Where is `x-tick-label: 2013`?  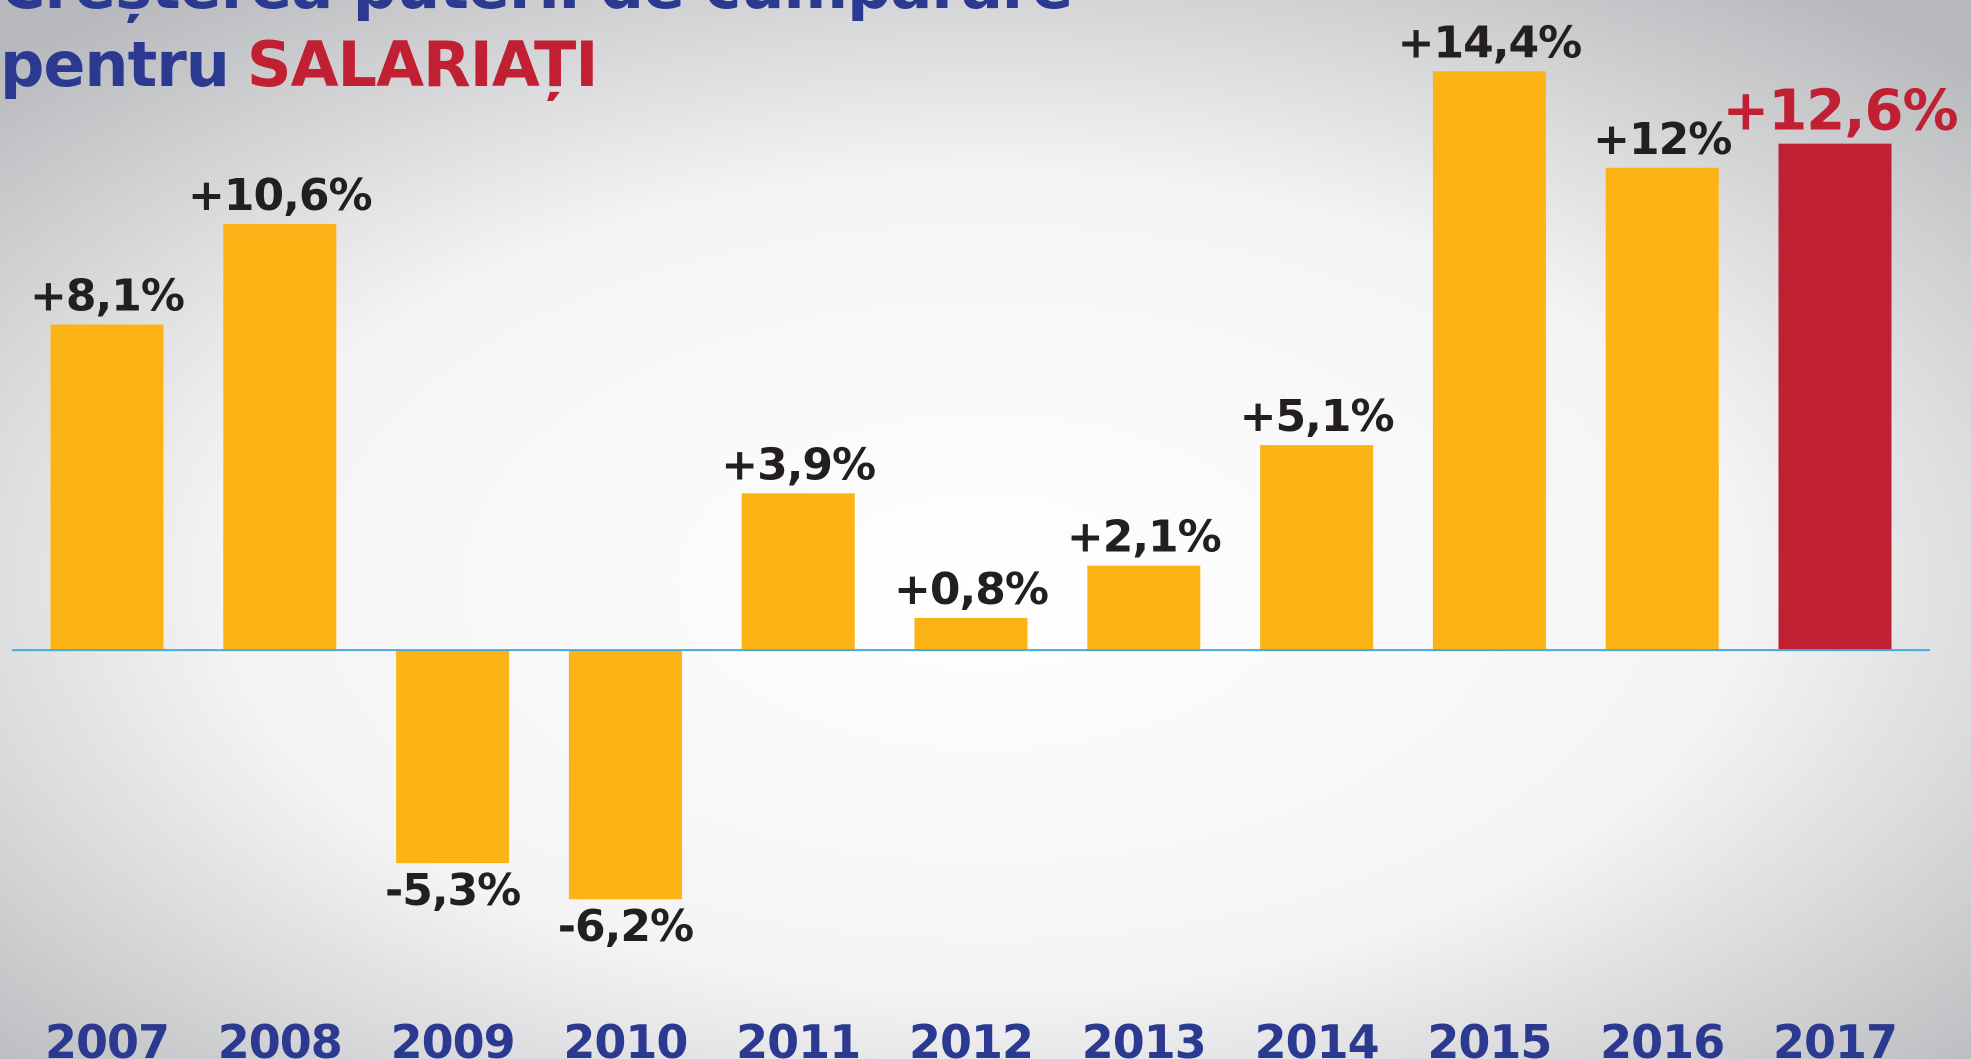 x-tick-label: 2013 is located at coordinates (1144, 1037).